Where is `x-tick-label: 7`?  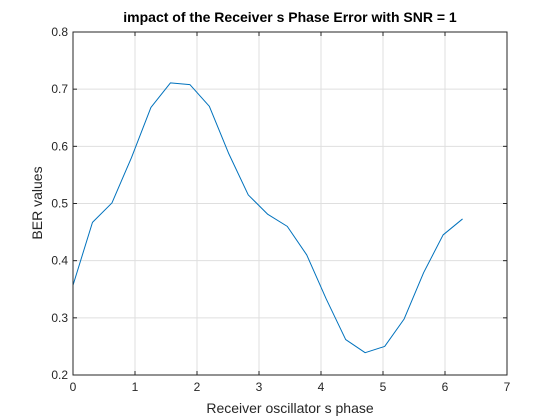 x-tick-label: 7 is located at coordinates (507, 387).